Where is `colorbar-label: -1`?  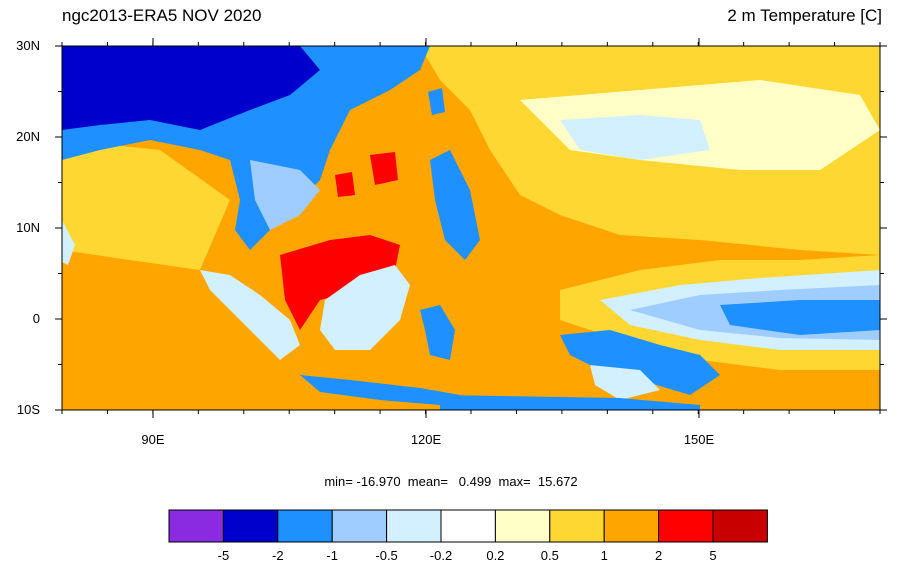
colorbar-label: -1 is located at coordinates (332, 555).